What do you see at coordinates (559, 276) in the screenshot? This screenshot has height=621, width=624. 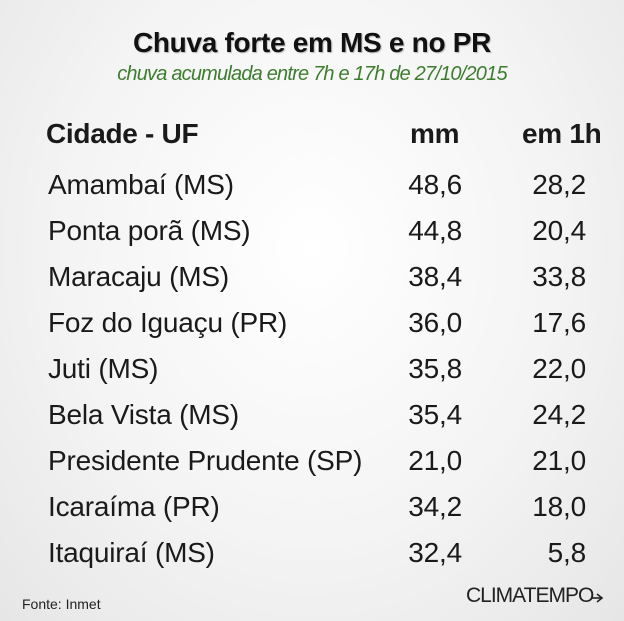 I see `1h-cell: 33,8` at bounding box center [559, 276].